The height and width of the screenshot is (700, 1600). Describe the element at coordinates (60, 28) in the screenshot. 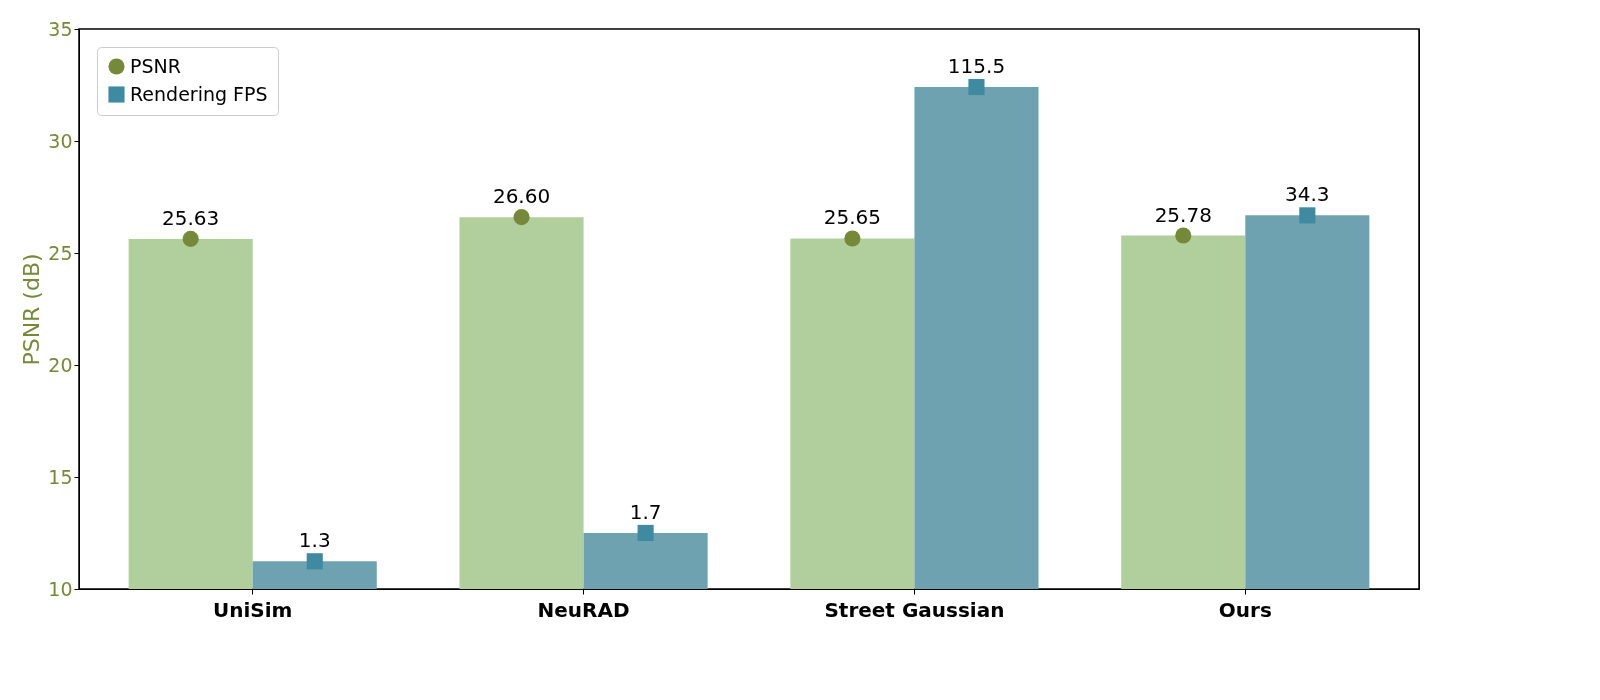

I see `y-tick-label: 35` at that location.